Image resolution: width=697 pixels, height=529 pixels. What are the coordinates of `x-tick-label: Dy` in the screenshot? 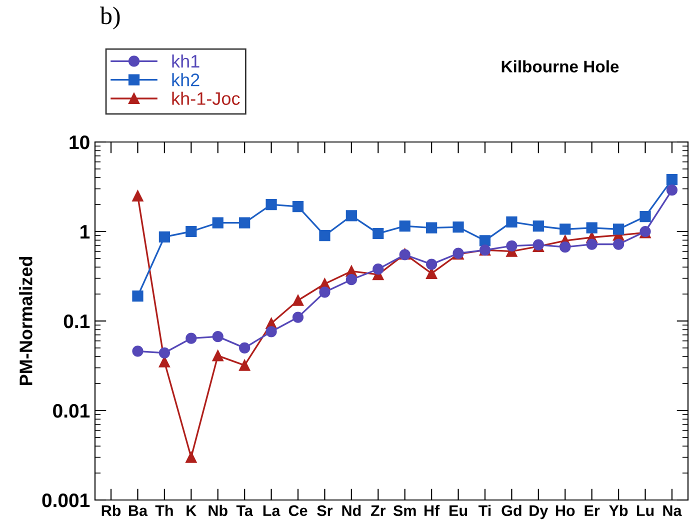 It's located at (539, 512).